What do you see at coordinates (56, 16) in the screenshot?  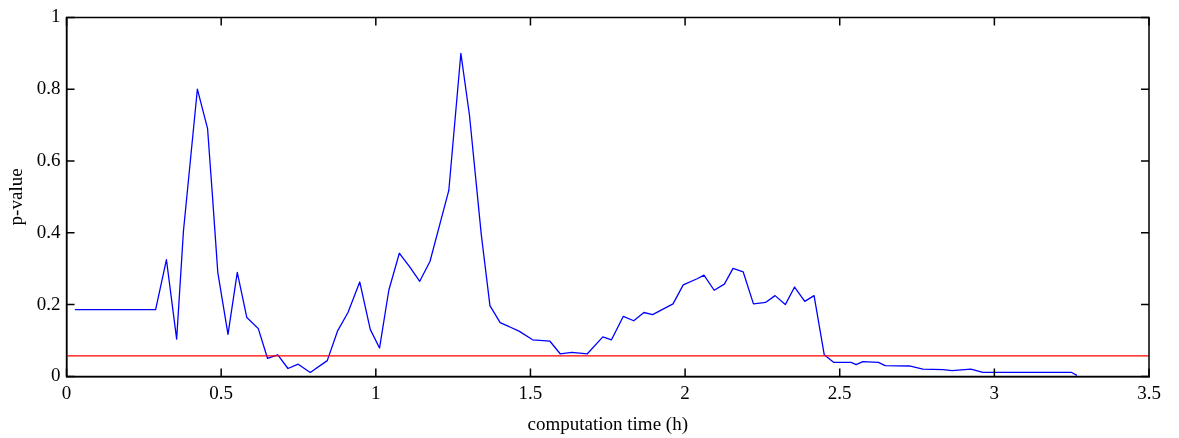 I see `y-tick-label: 1` at bounding box center [56, 16].